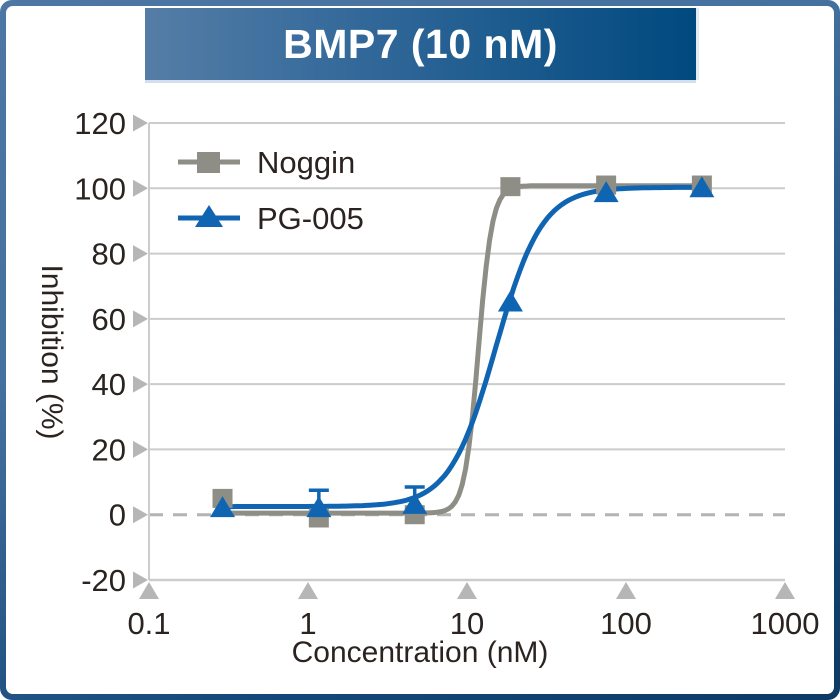 The width and height of the screenshot is (840, 700). I want to click on square-marker-icon, so click(510, 187).